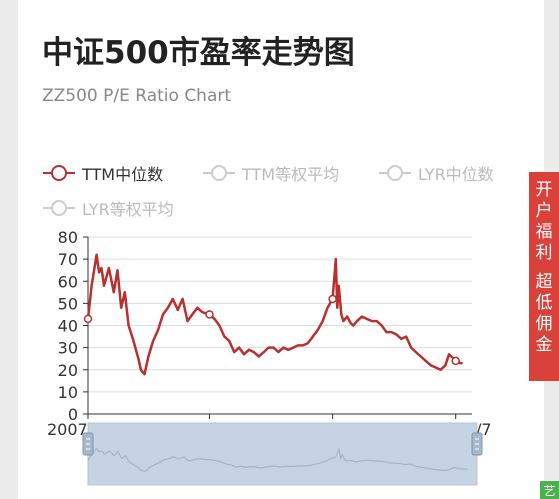 This screenshot has height=499, width=559. I want to click on y-tick-label: 50, so click(68, 303).